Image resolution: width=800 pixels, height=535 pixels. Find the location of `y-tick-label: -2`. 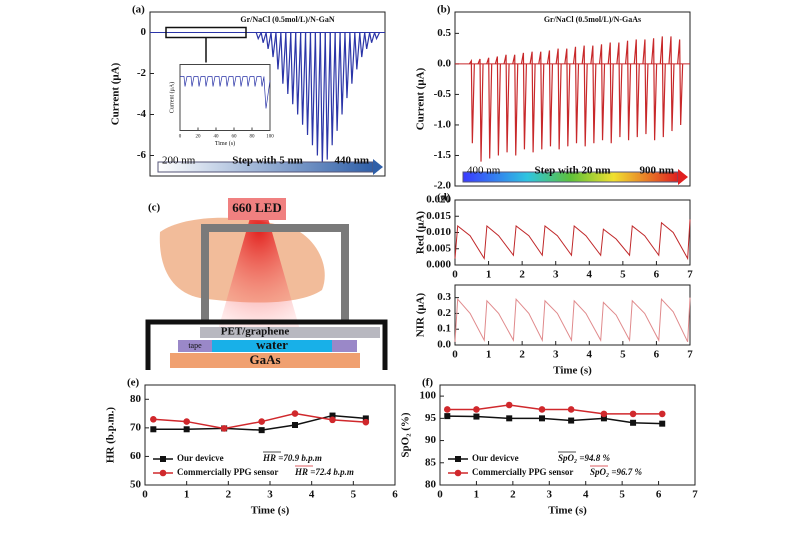

y-tick-label: -2 is located at coordinates (142, 73).